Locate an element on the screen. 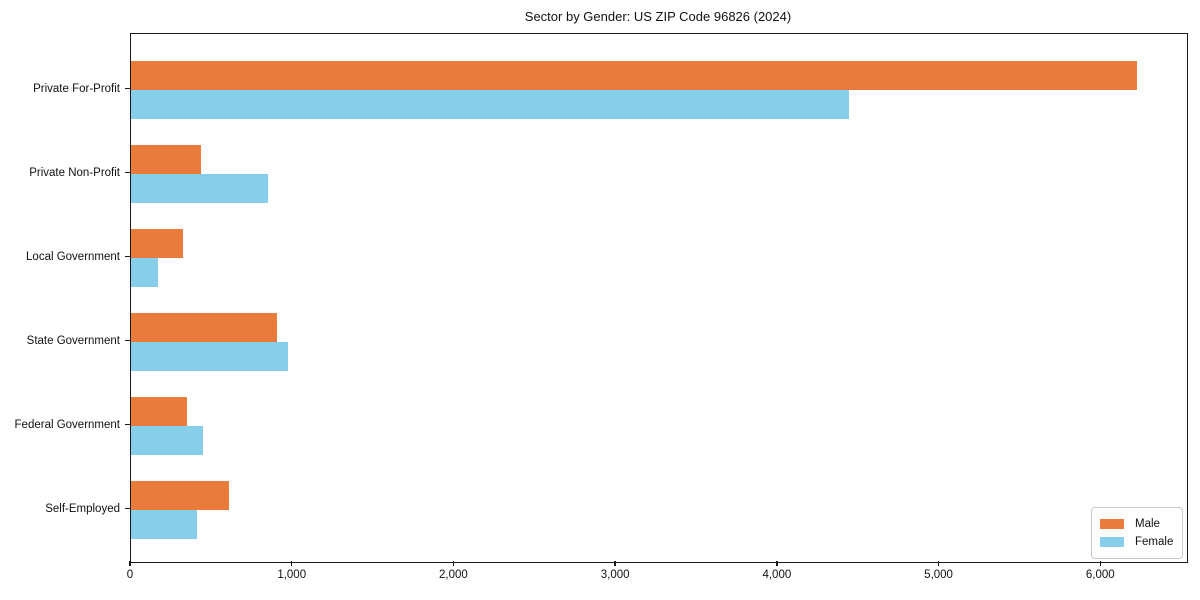 Image resolution: width=1200 pixels, height=600 pixels. bar-male-federal-government is located at coordinates (159, 411).